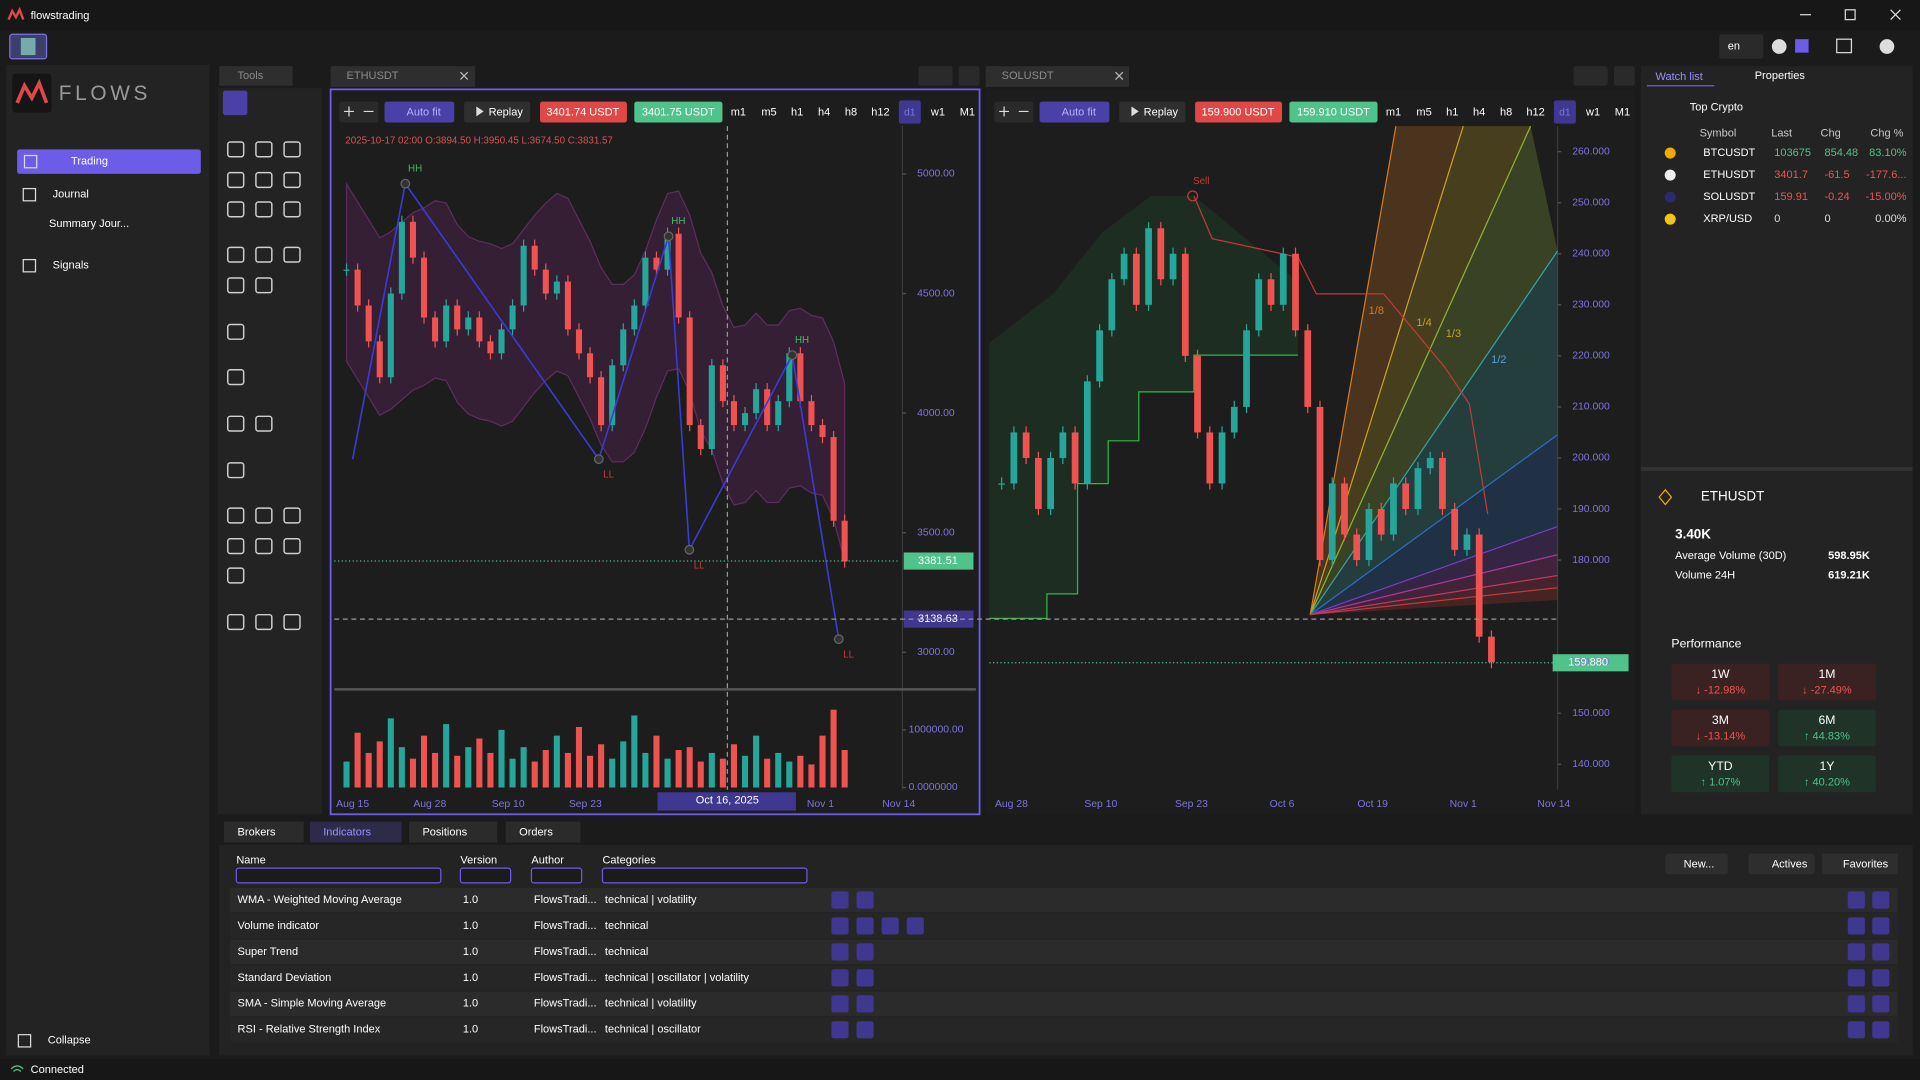 The width and height of the screenshot is (1920, 1080). Describe the element at coordinates (1423, 113) in the screenshot. I see `timeframe: m5` at that location.